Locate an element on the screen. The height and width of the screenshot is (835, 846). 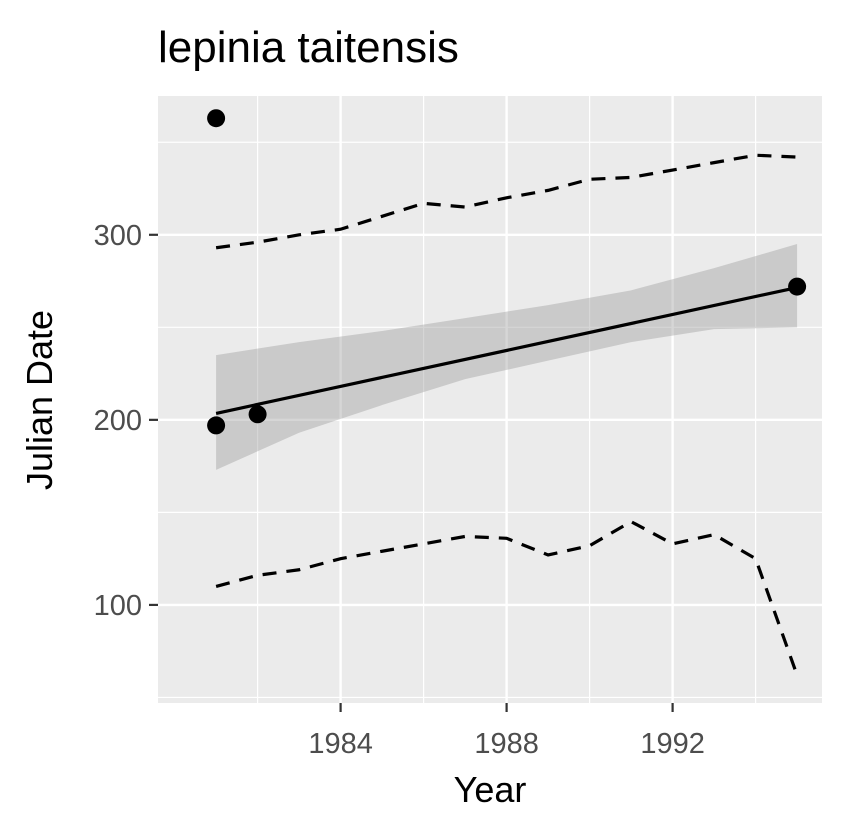
x-axis-ticks: 1984 1988 1992 is located at coordinates (506, 731).